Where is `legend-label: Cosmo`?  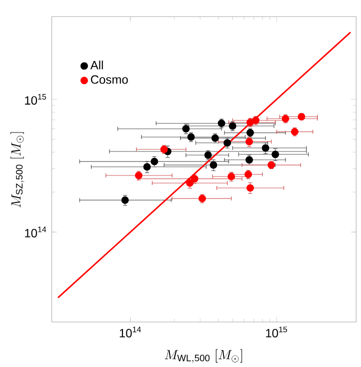 legend-label: Cosmo is located at coordinates (109, 79).